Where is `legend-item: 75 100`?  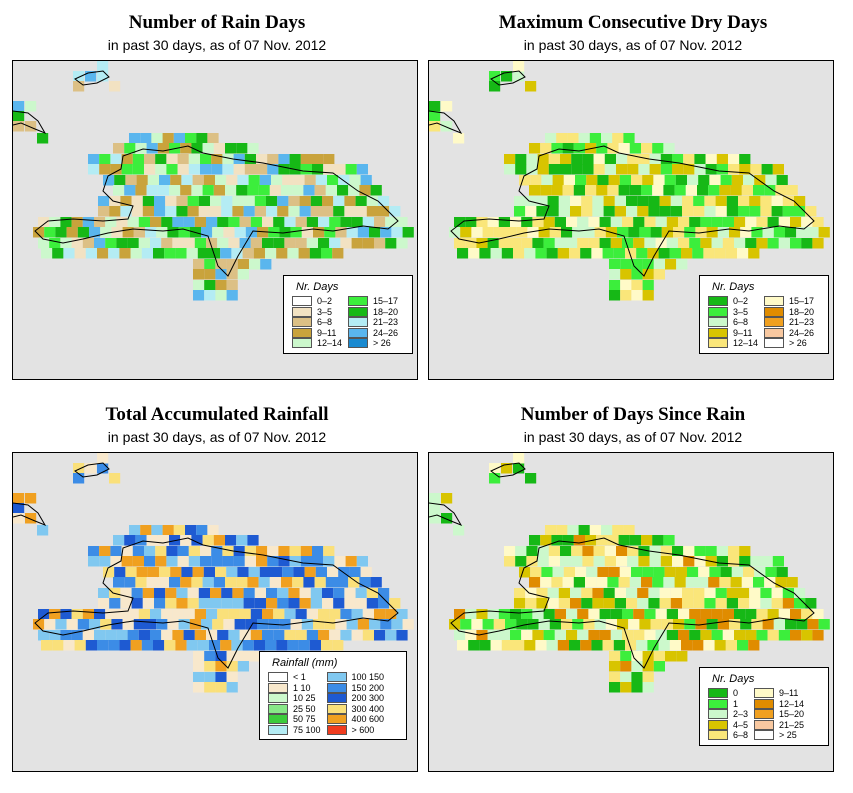 legend-item: 75 100 is located at coordinates (294, 730).